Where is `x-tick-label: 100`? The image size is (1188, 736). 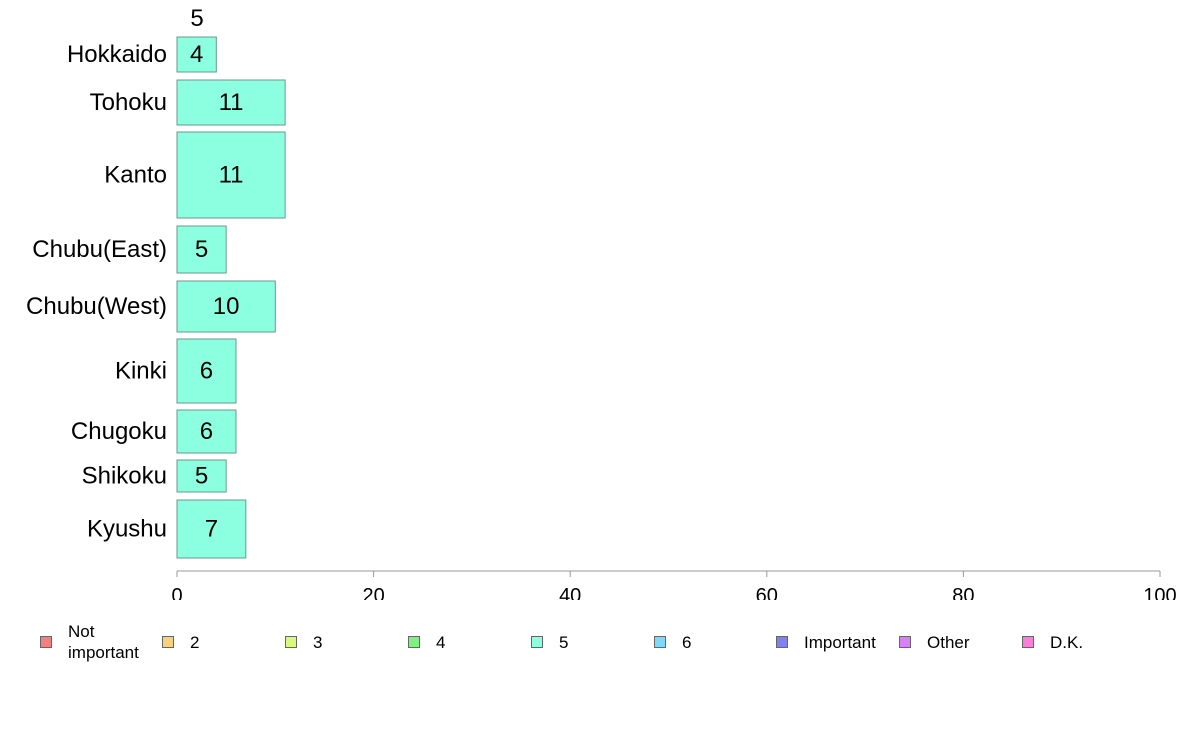 x-tick-label: 100 is located at coordinates (1159, 592).